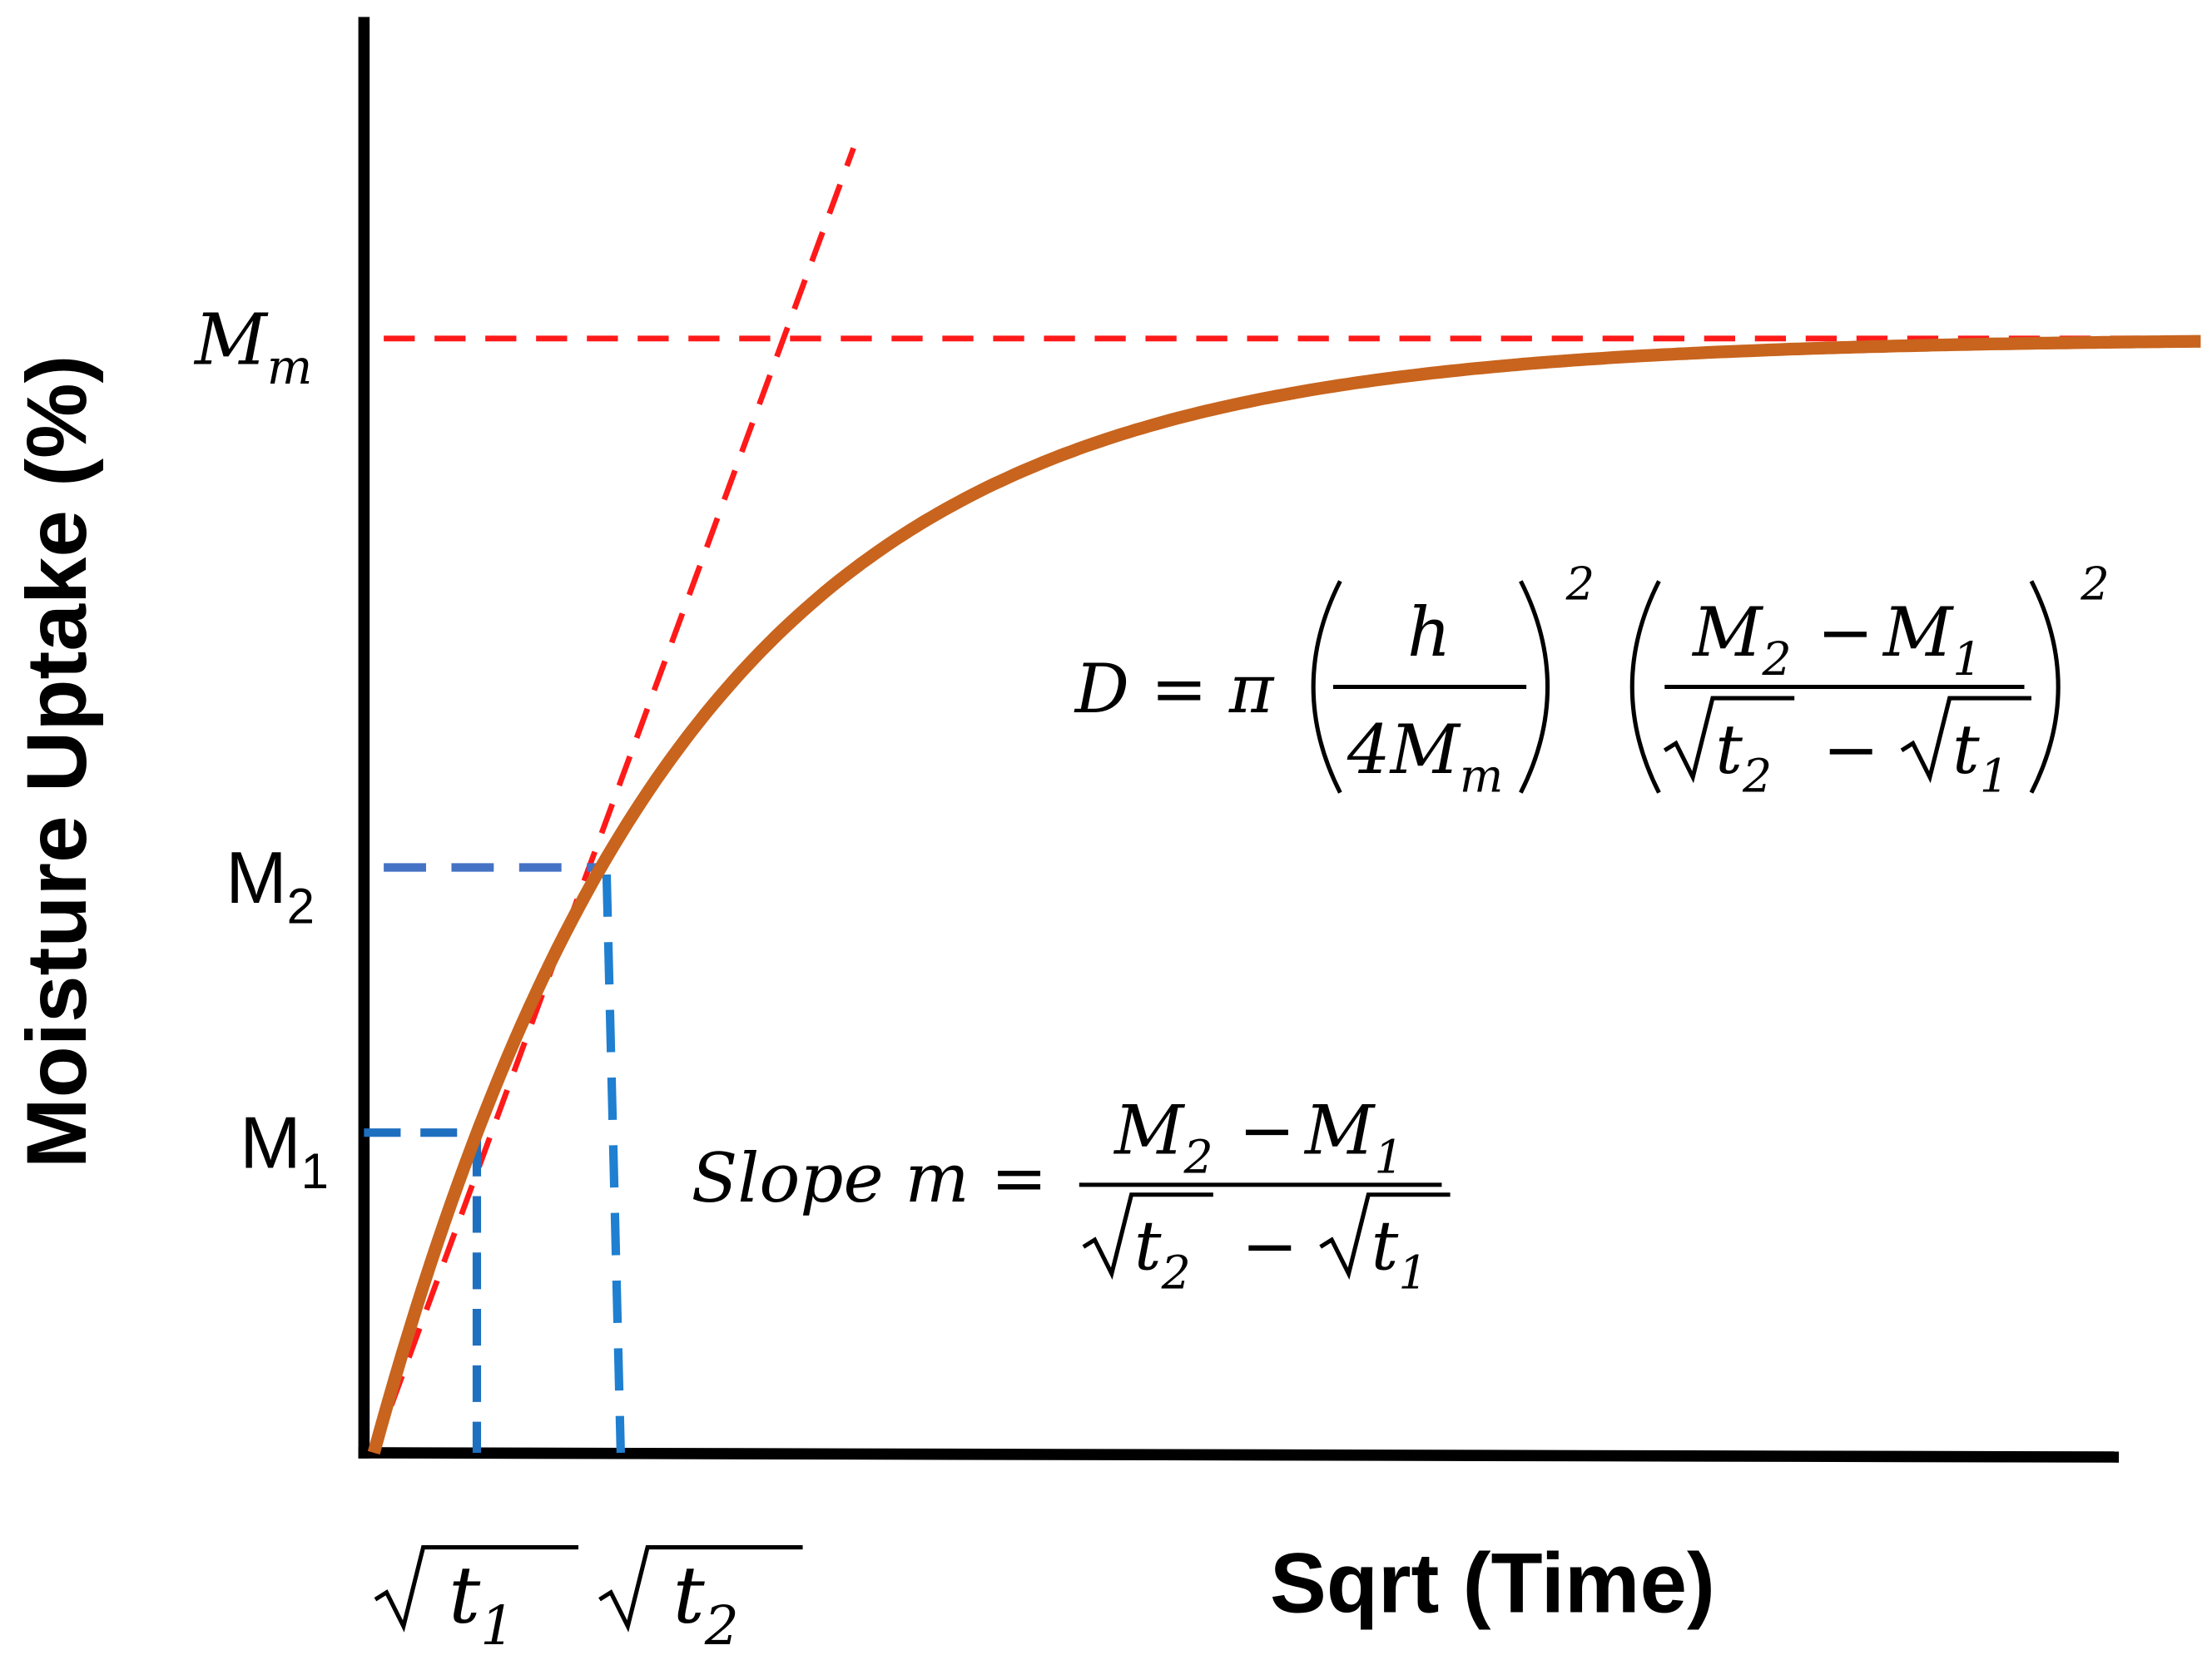  What do you see at coordinates (1239, 1455) in the screenshot?
I see `x-axis` at bounding box center [1239, 1455].